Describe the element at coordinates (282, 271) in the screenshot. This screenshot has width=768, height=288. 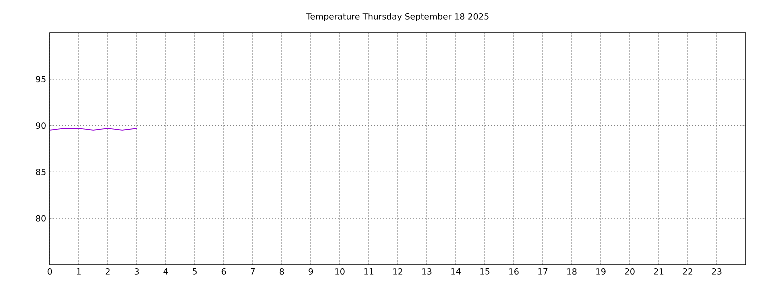
I see `x-tick-label: 8` at that location.